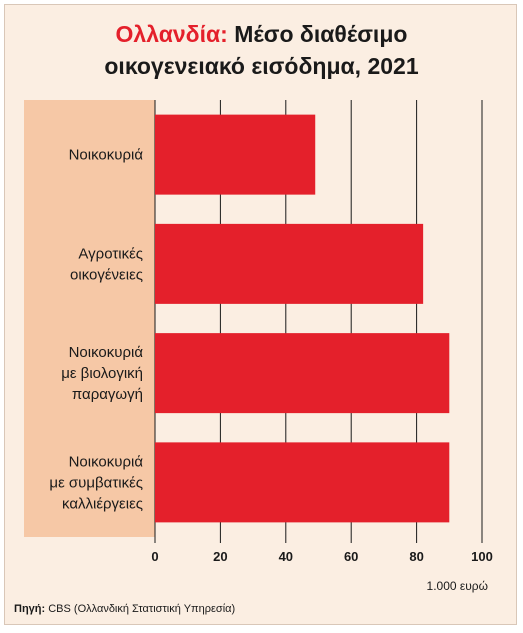  I want to click on source-text: CBS (Ολλανδική Στατιστική Υπηρεσία), so click(140, 609).